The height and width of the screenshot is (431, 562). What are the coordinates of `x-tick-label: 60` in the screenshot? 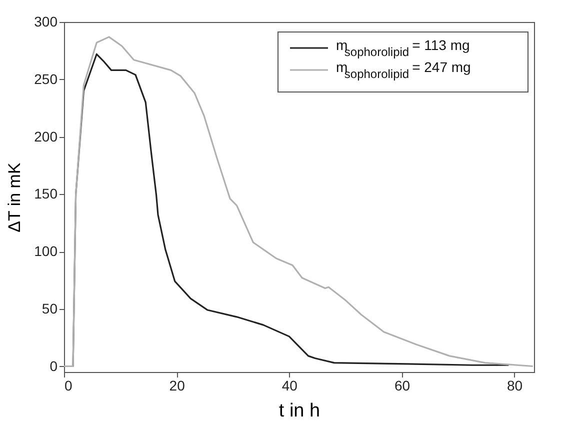 It's located at (402, 386).